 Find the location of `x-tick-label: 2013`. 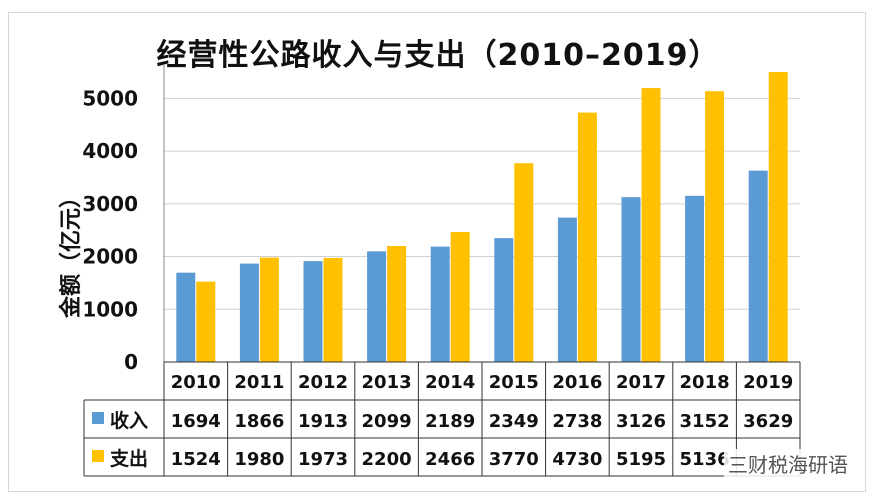

x-tick-label: 2013 is located at coordinates (387, 382).